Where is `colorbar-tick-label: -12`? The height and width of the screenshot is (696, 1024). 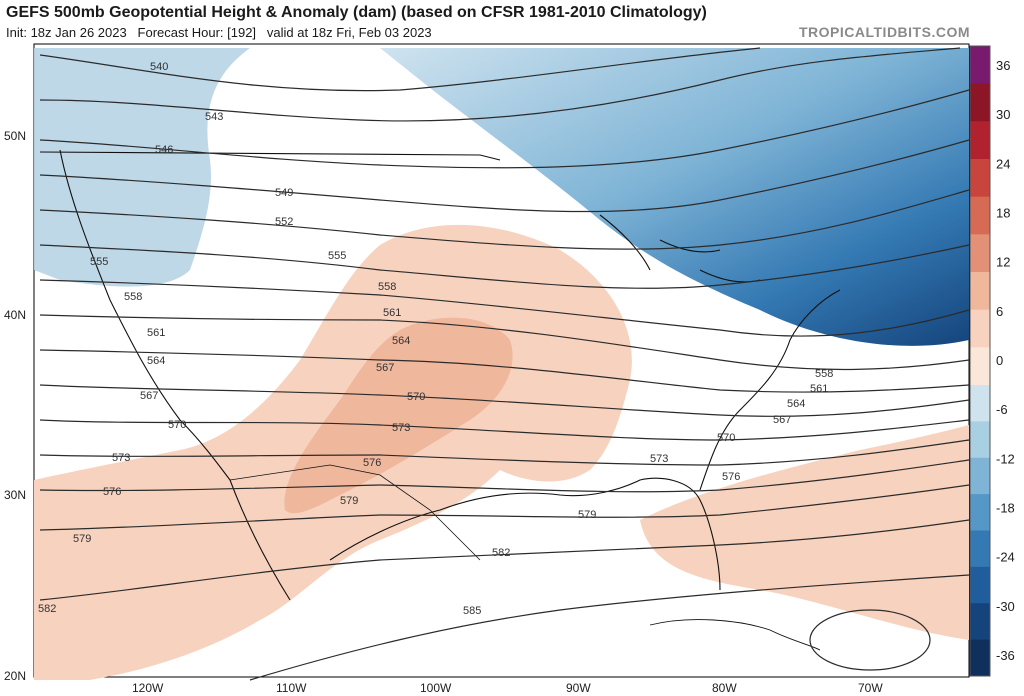
colorbar-tick-label: -12 is located at coordinates (1005, 458).